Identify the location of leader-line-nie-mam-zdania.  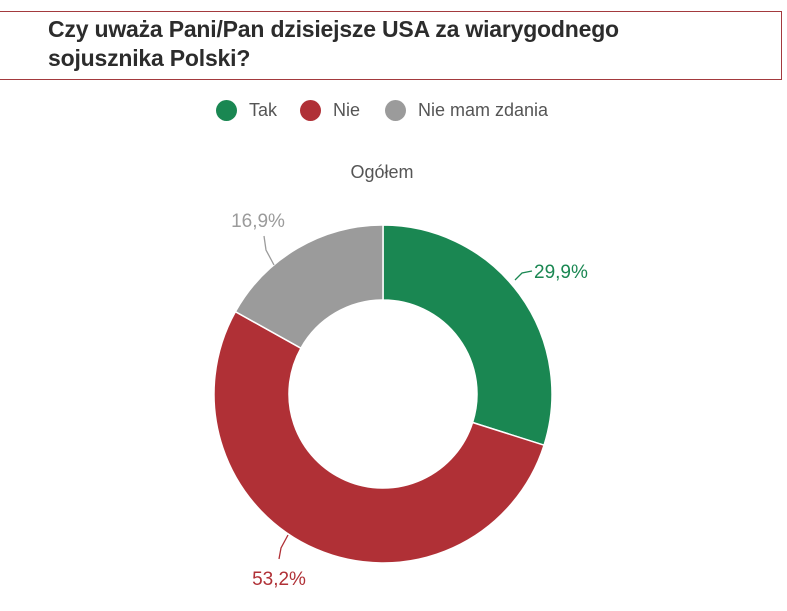
(269, 250).